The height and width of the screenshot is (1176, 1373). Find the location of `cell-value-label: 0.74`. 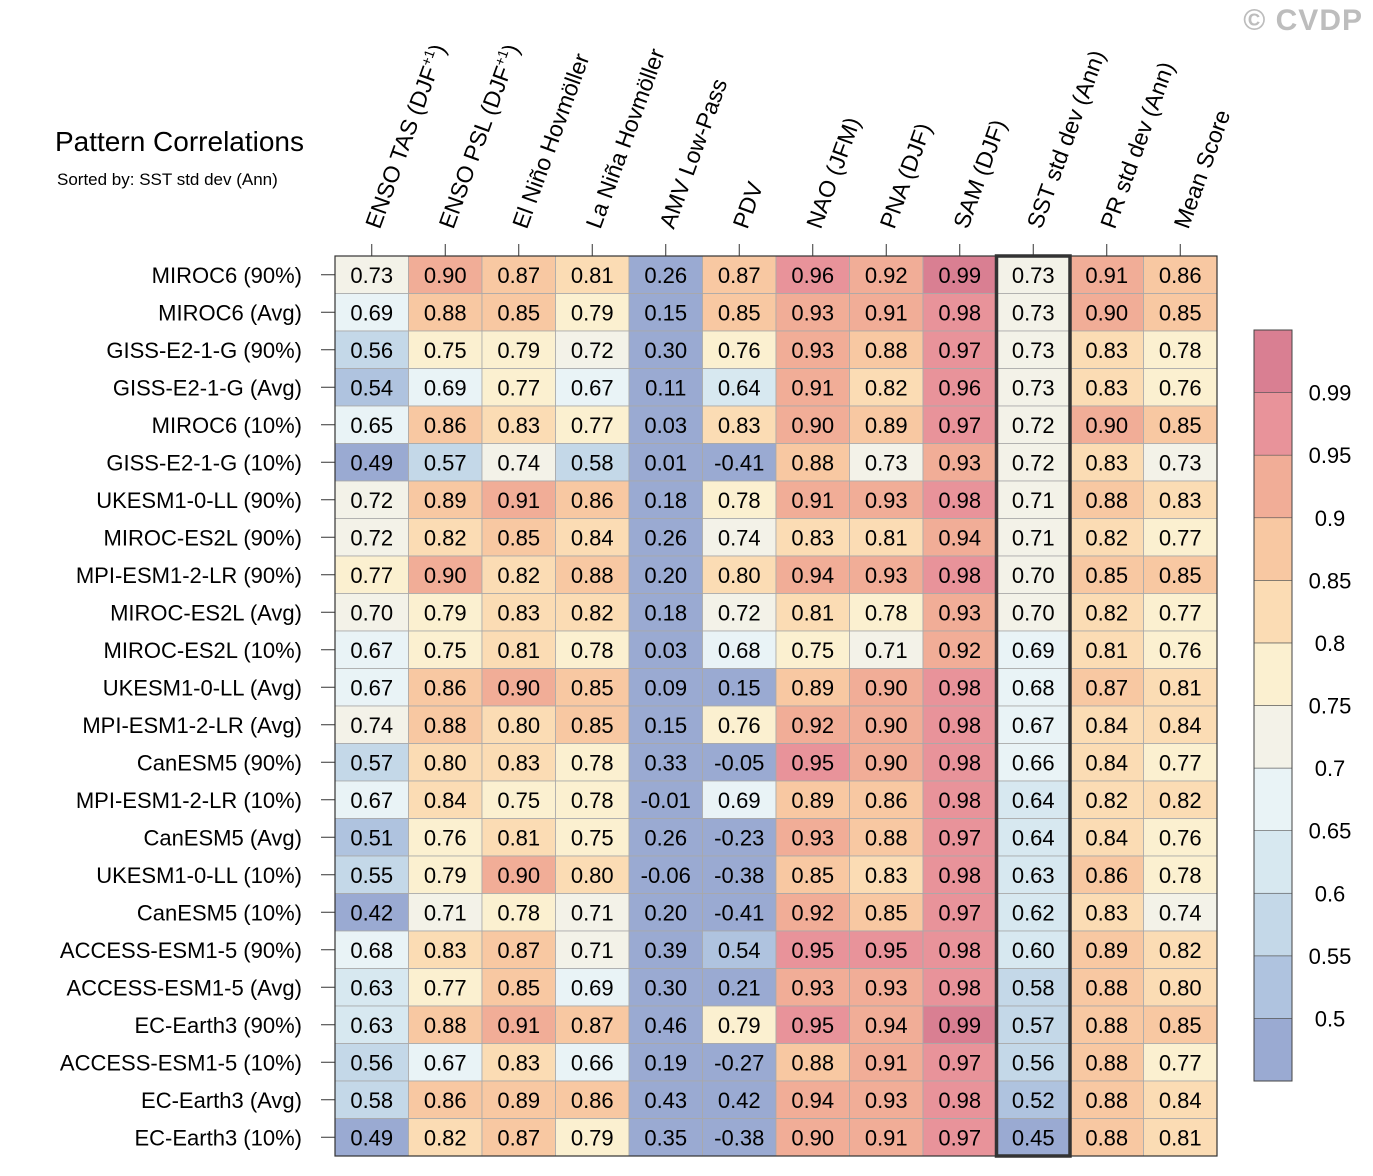

cell-value-label: 0.74 is located at coordinates (518, 462).